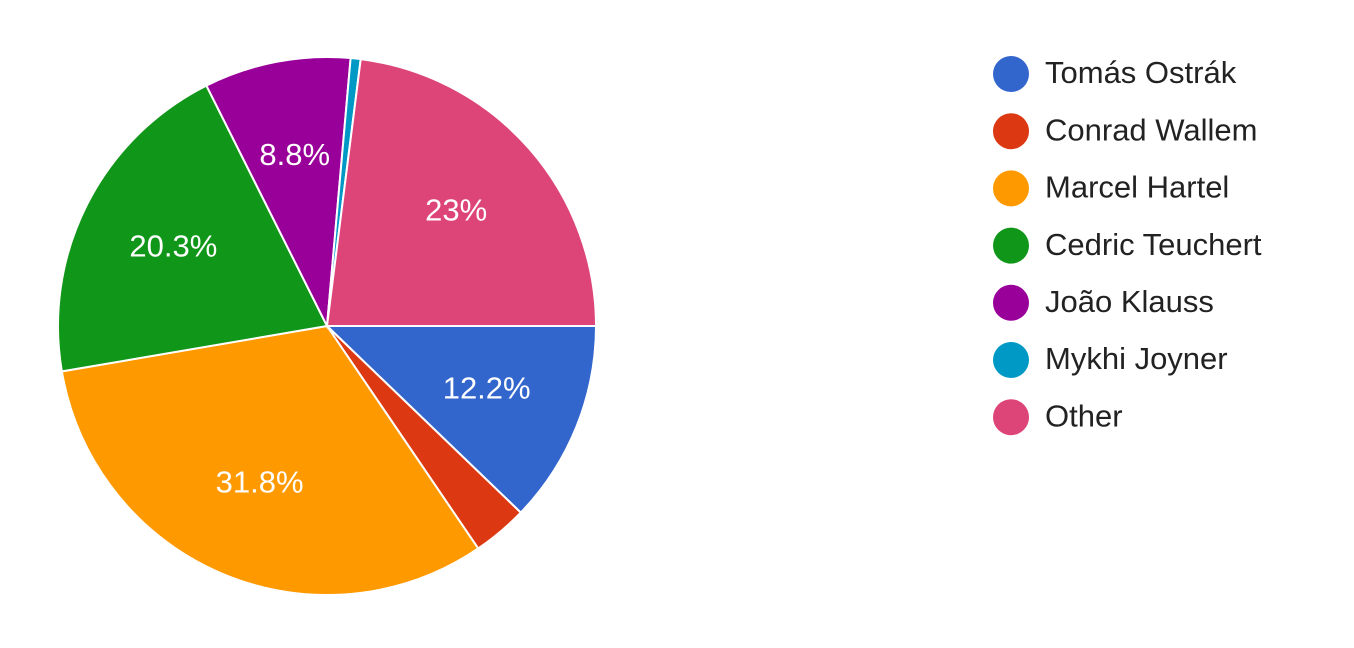 The image size is (1354, 648). Describe the element at coordinates (1151, 129) in the screenshot. I see `legend-label: Conrad Wallem` at that location.